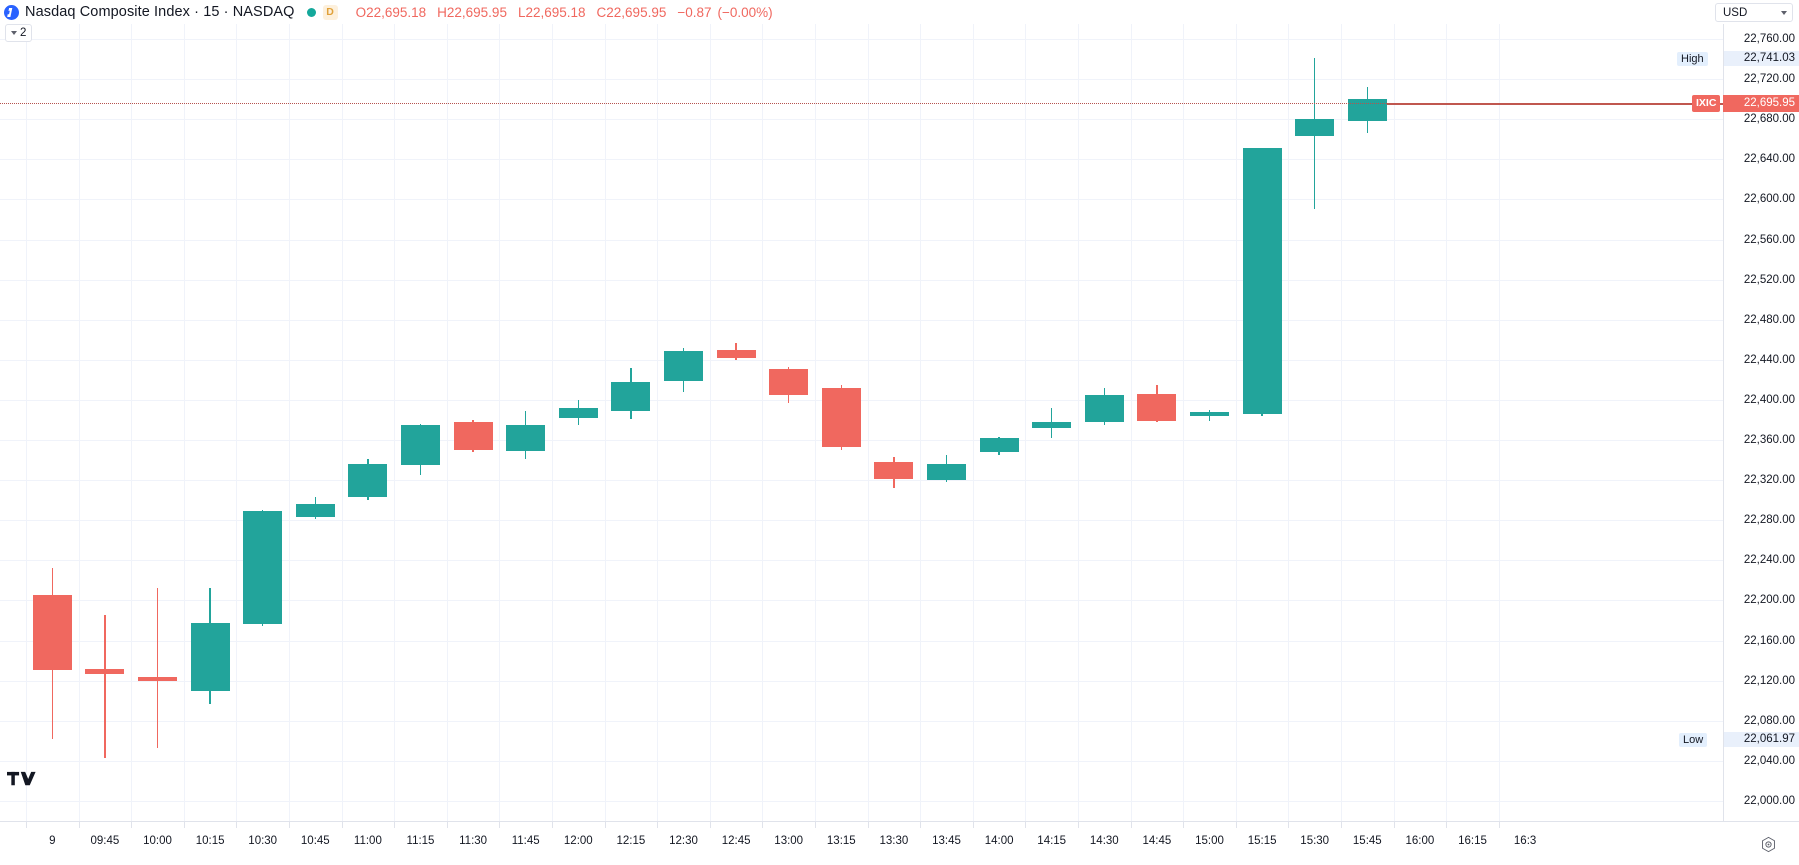 The image size is (1799, 865). Describe the element at coordinates (1754, 12) in the screenshot. I see `currency-selector: USD` at that location.